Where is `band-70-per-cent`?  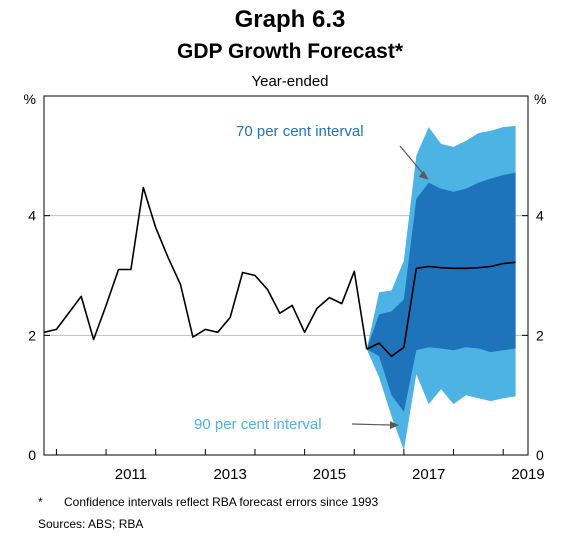 band-70-per-cent is located at coordinates (441, 292).